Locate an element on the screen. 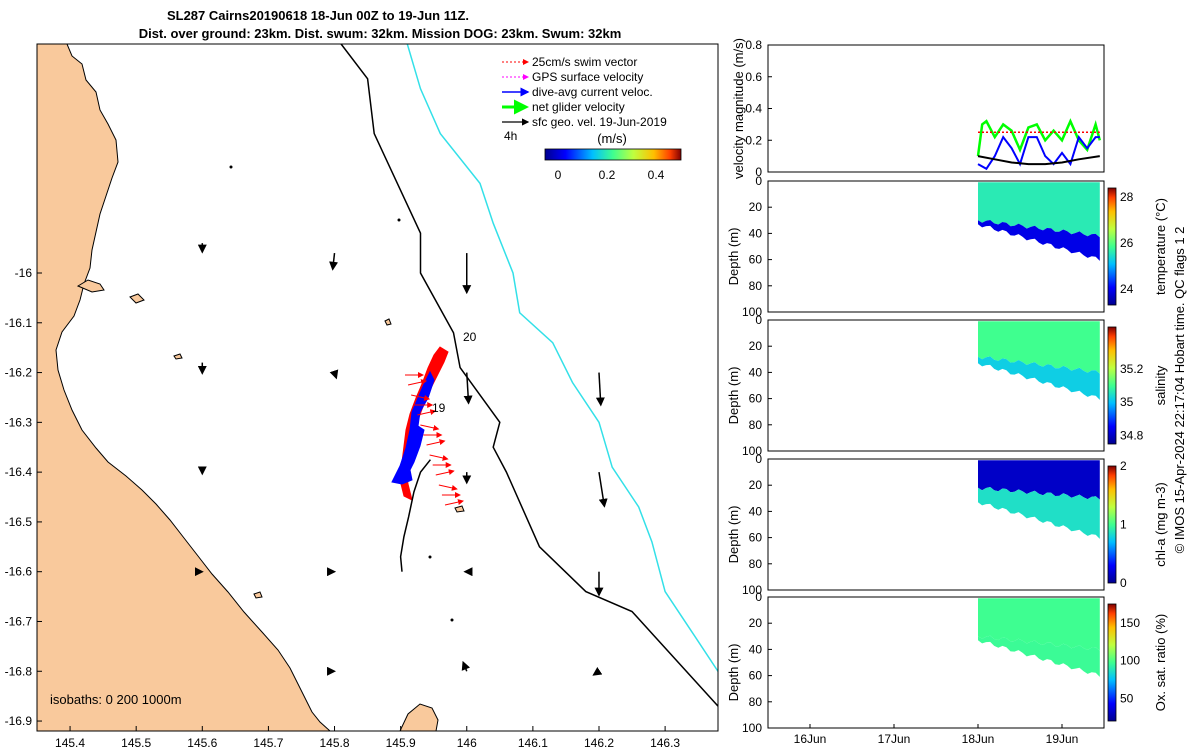 This screenshot has height=750, width=1200. depth-panel-2: 0 20 40 60 80 100 Depth (m) 34.8 35 35.2 salinity is located at coordinates (947, 385).